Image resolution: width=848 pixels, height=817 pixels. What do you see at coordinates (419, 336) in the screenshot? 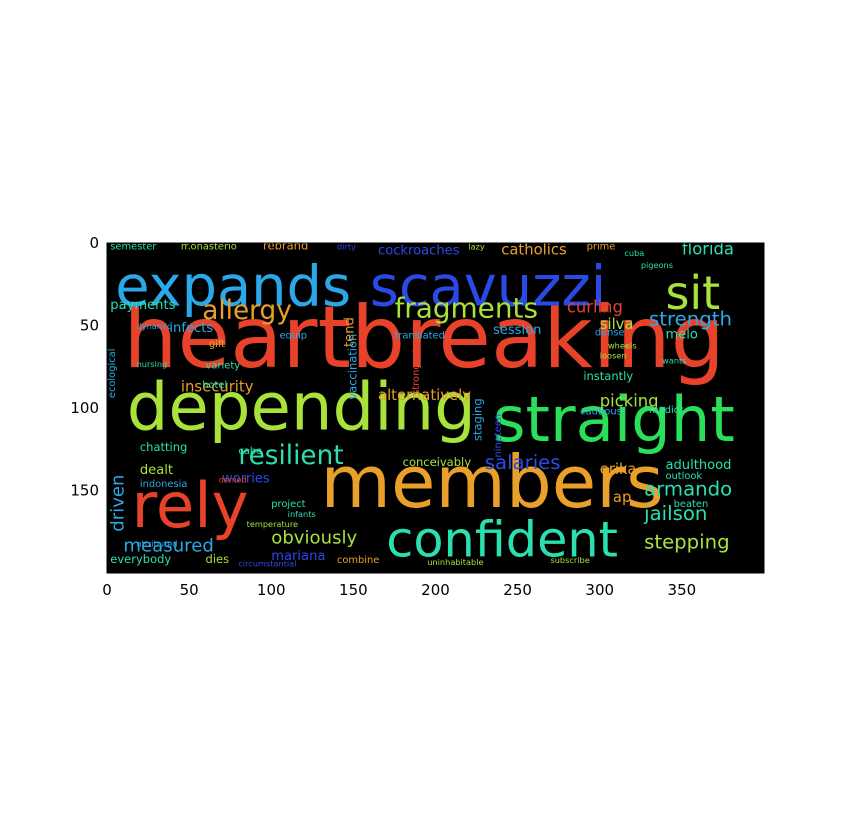
I see `word-translated: translated` at bounding box center [419, 336].